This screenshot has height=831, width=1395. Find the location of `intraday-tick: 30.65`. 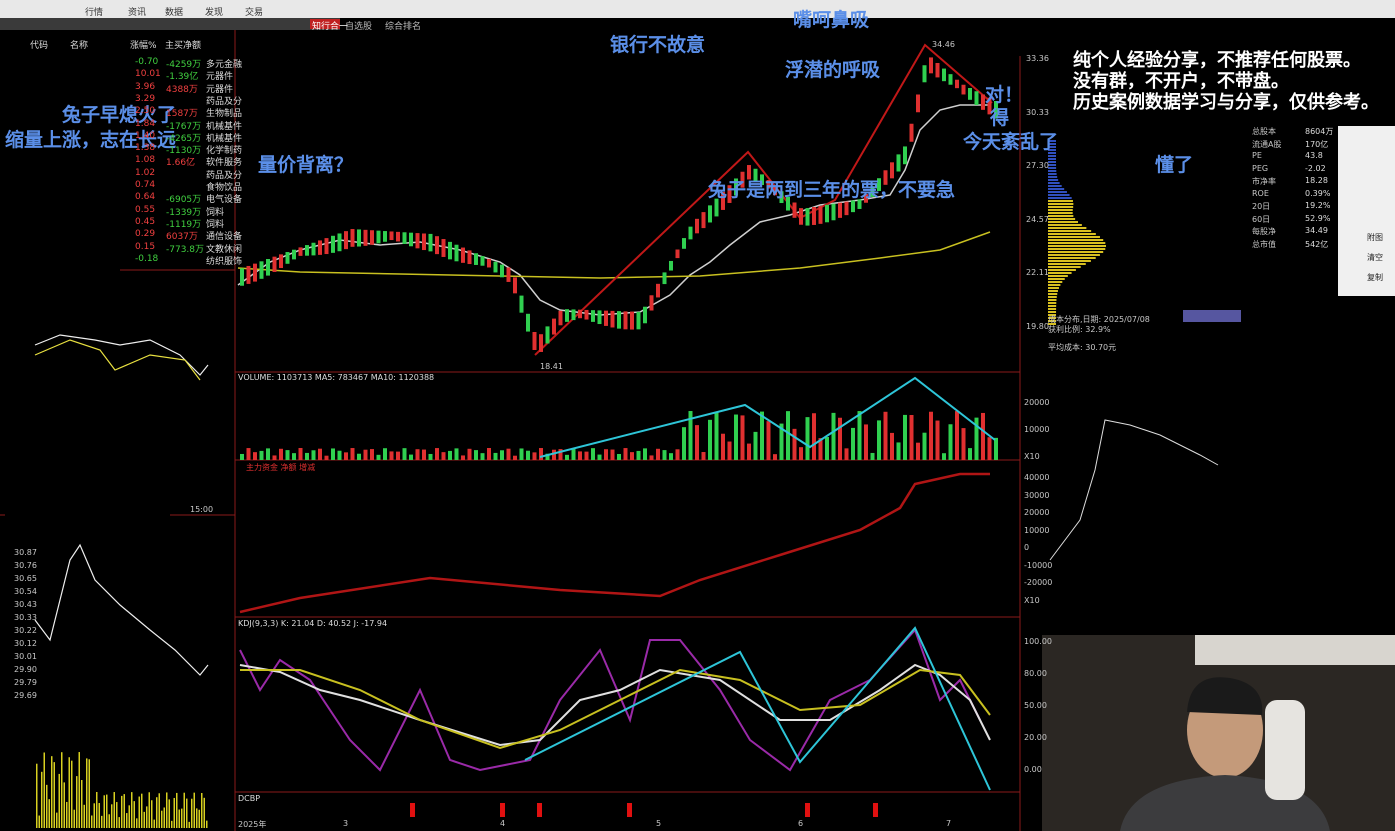

intraday-tick: 30.65 is located at coordinates (25, 578).